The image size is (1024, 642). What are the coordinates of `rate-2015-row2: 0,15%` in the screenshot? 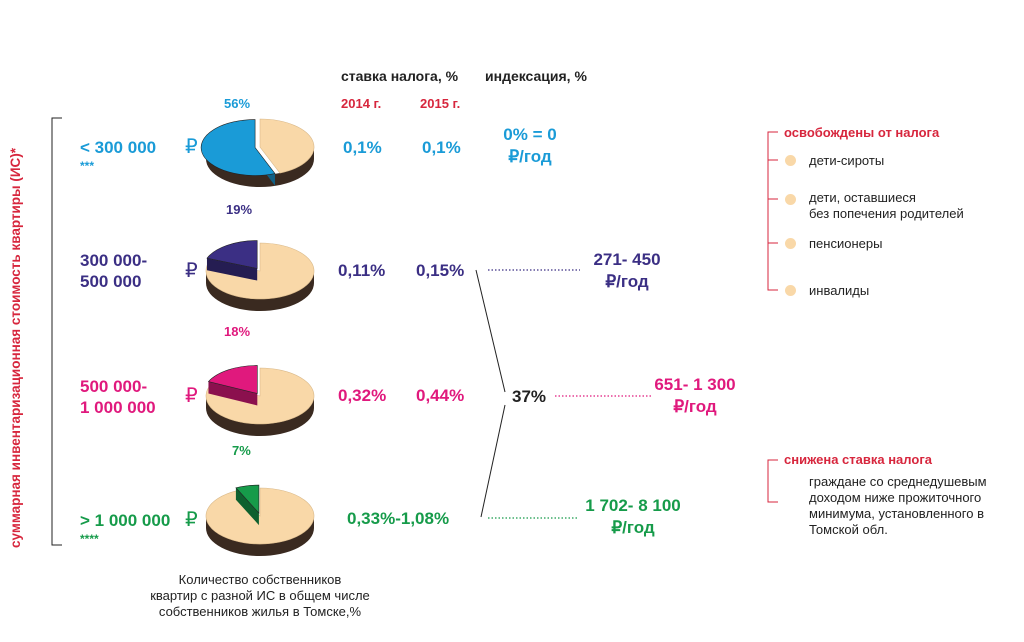 It's located at (440, 270).